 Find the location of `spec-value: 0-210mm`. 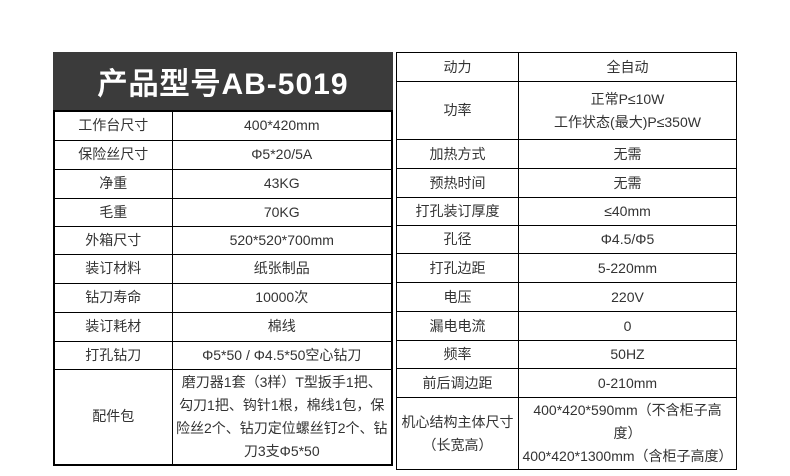

spec-value: 0-210mm is located at coordinates (627, 383).